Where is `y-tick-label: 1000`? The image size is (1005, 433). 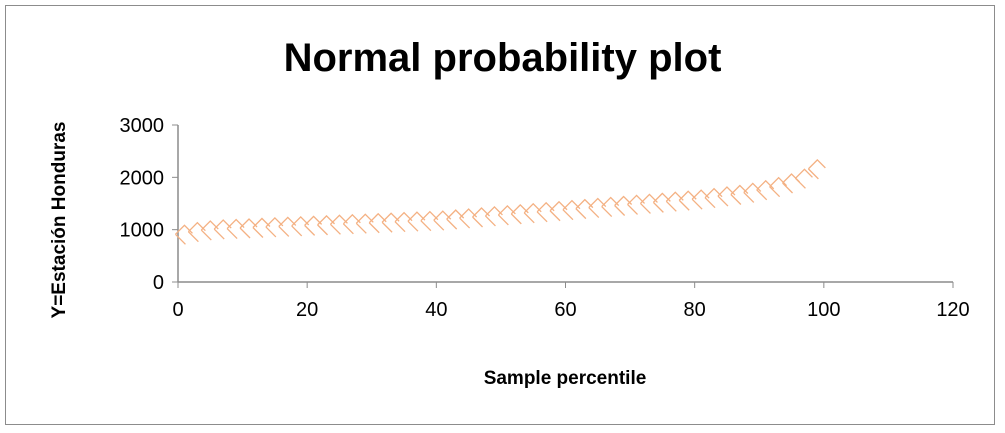 y-tick-label: 1000 is located at coordinates (142, 231).